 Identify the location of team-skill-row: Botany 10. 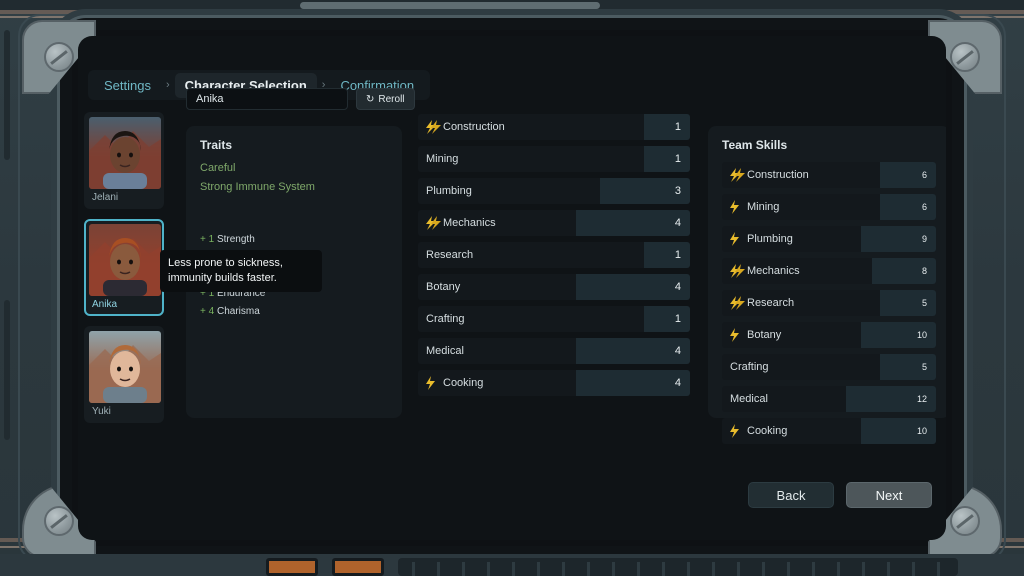
(829, 335).